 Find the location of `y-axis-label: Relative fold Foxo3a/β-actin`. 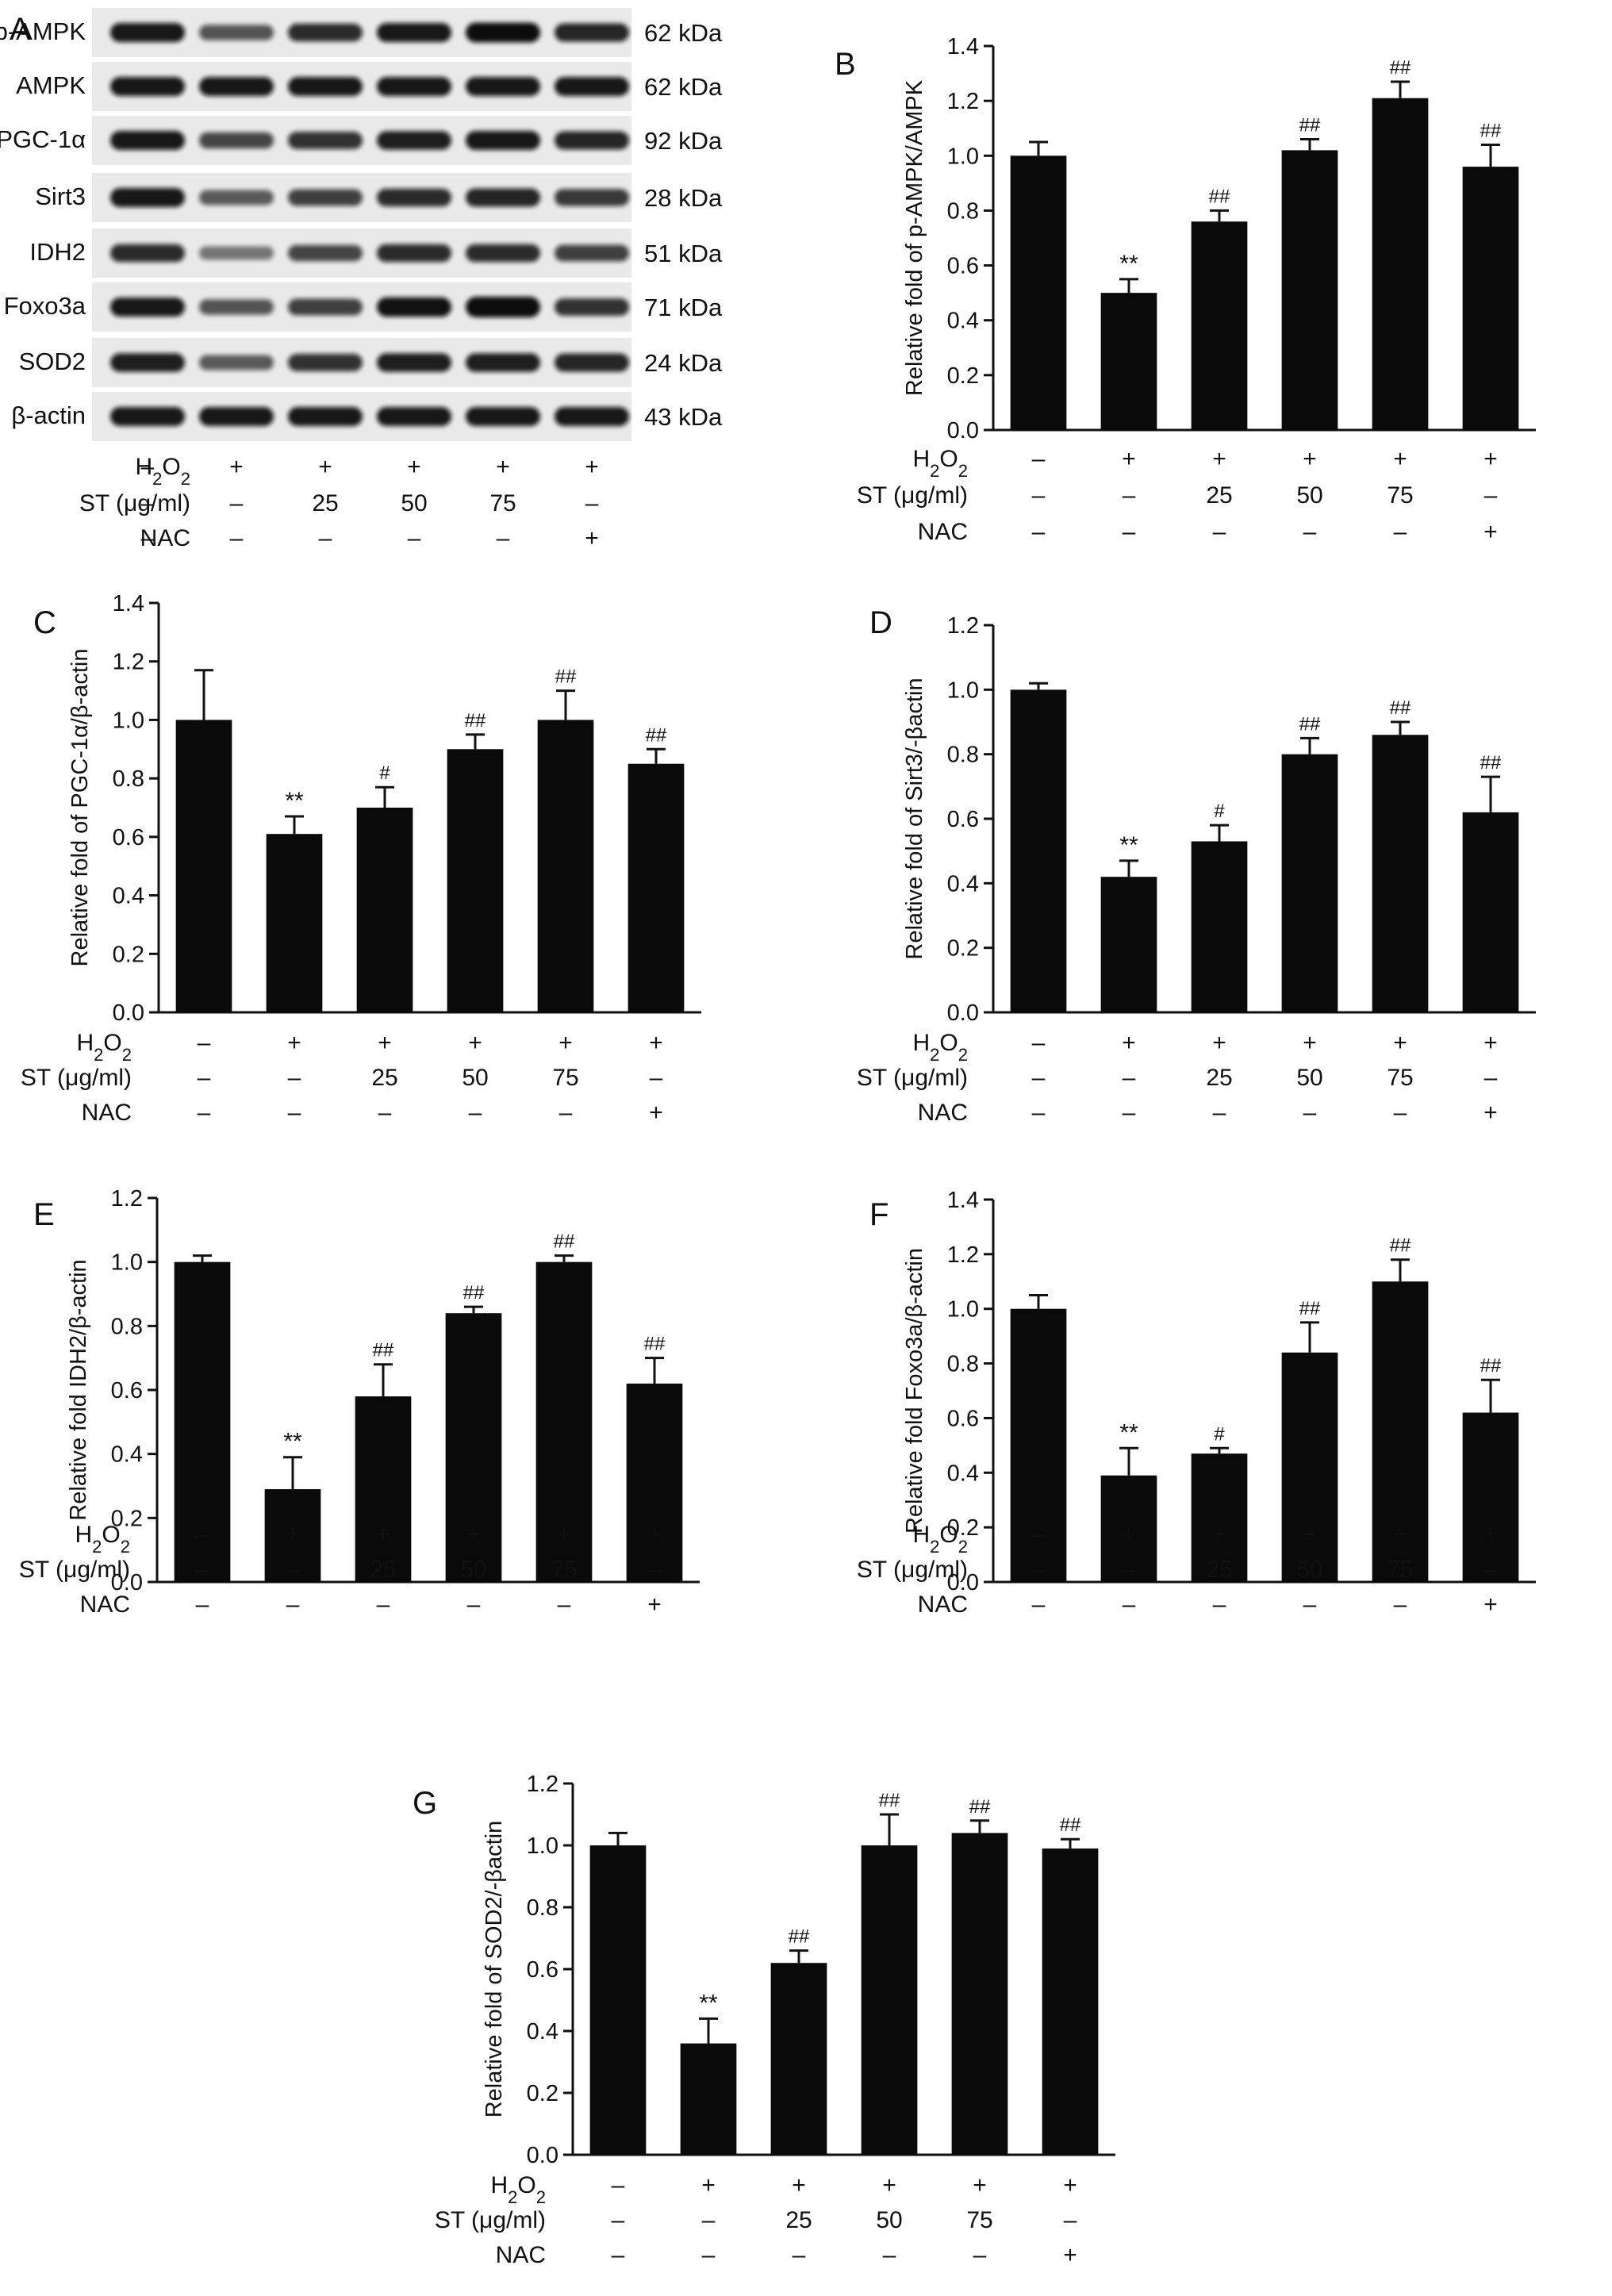

y-axis-label: Relative fold Foxo3a/β-actin is located at coordinates (914, 1391).